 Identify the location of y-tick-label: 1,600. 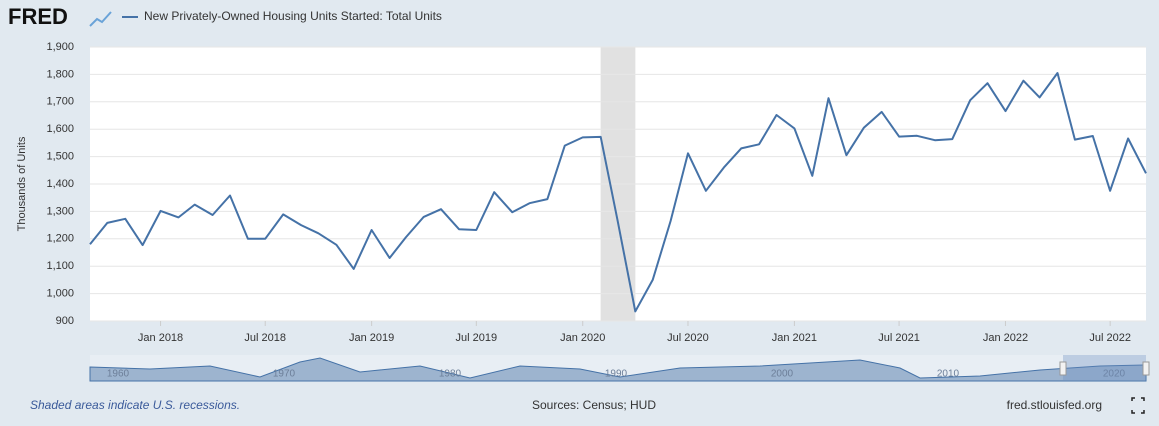
(60, 129).